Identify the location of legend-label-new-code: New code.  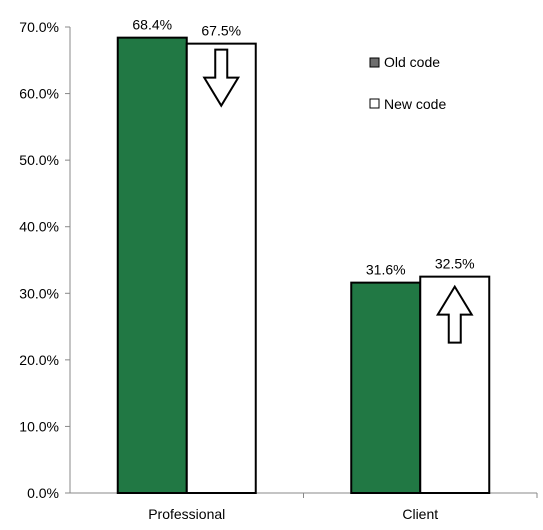
(415, 104).